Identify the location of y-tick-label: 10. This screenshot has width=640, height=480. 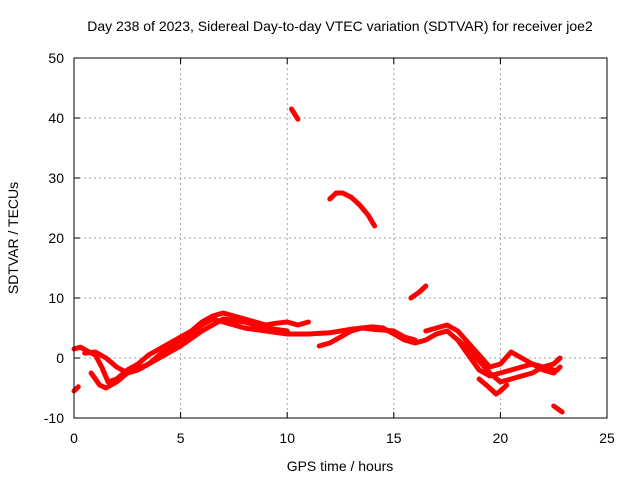
(56, 298).